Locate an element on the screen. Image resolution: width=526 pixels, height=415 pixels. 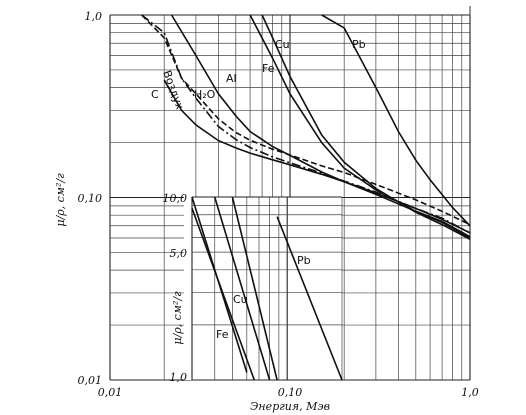
inset-y-tick-1: 1,0 is located at coordinates (179, 377).